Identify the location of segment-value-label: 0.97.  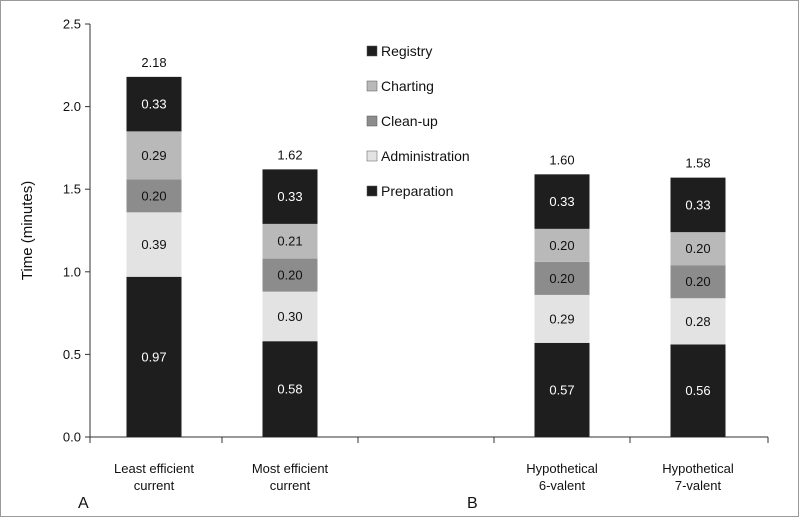
(153, 356).